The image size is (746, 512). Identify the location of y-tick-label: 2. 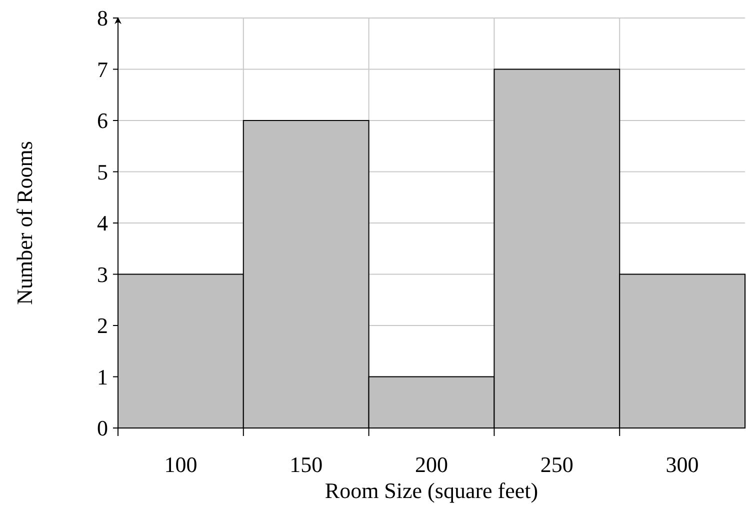
(102, 325).